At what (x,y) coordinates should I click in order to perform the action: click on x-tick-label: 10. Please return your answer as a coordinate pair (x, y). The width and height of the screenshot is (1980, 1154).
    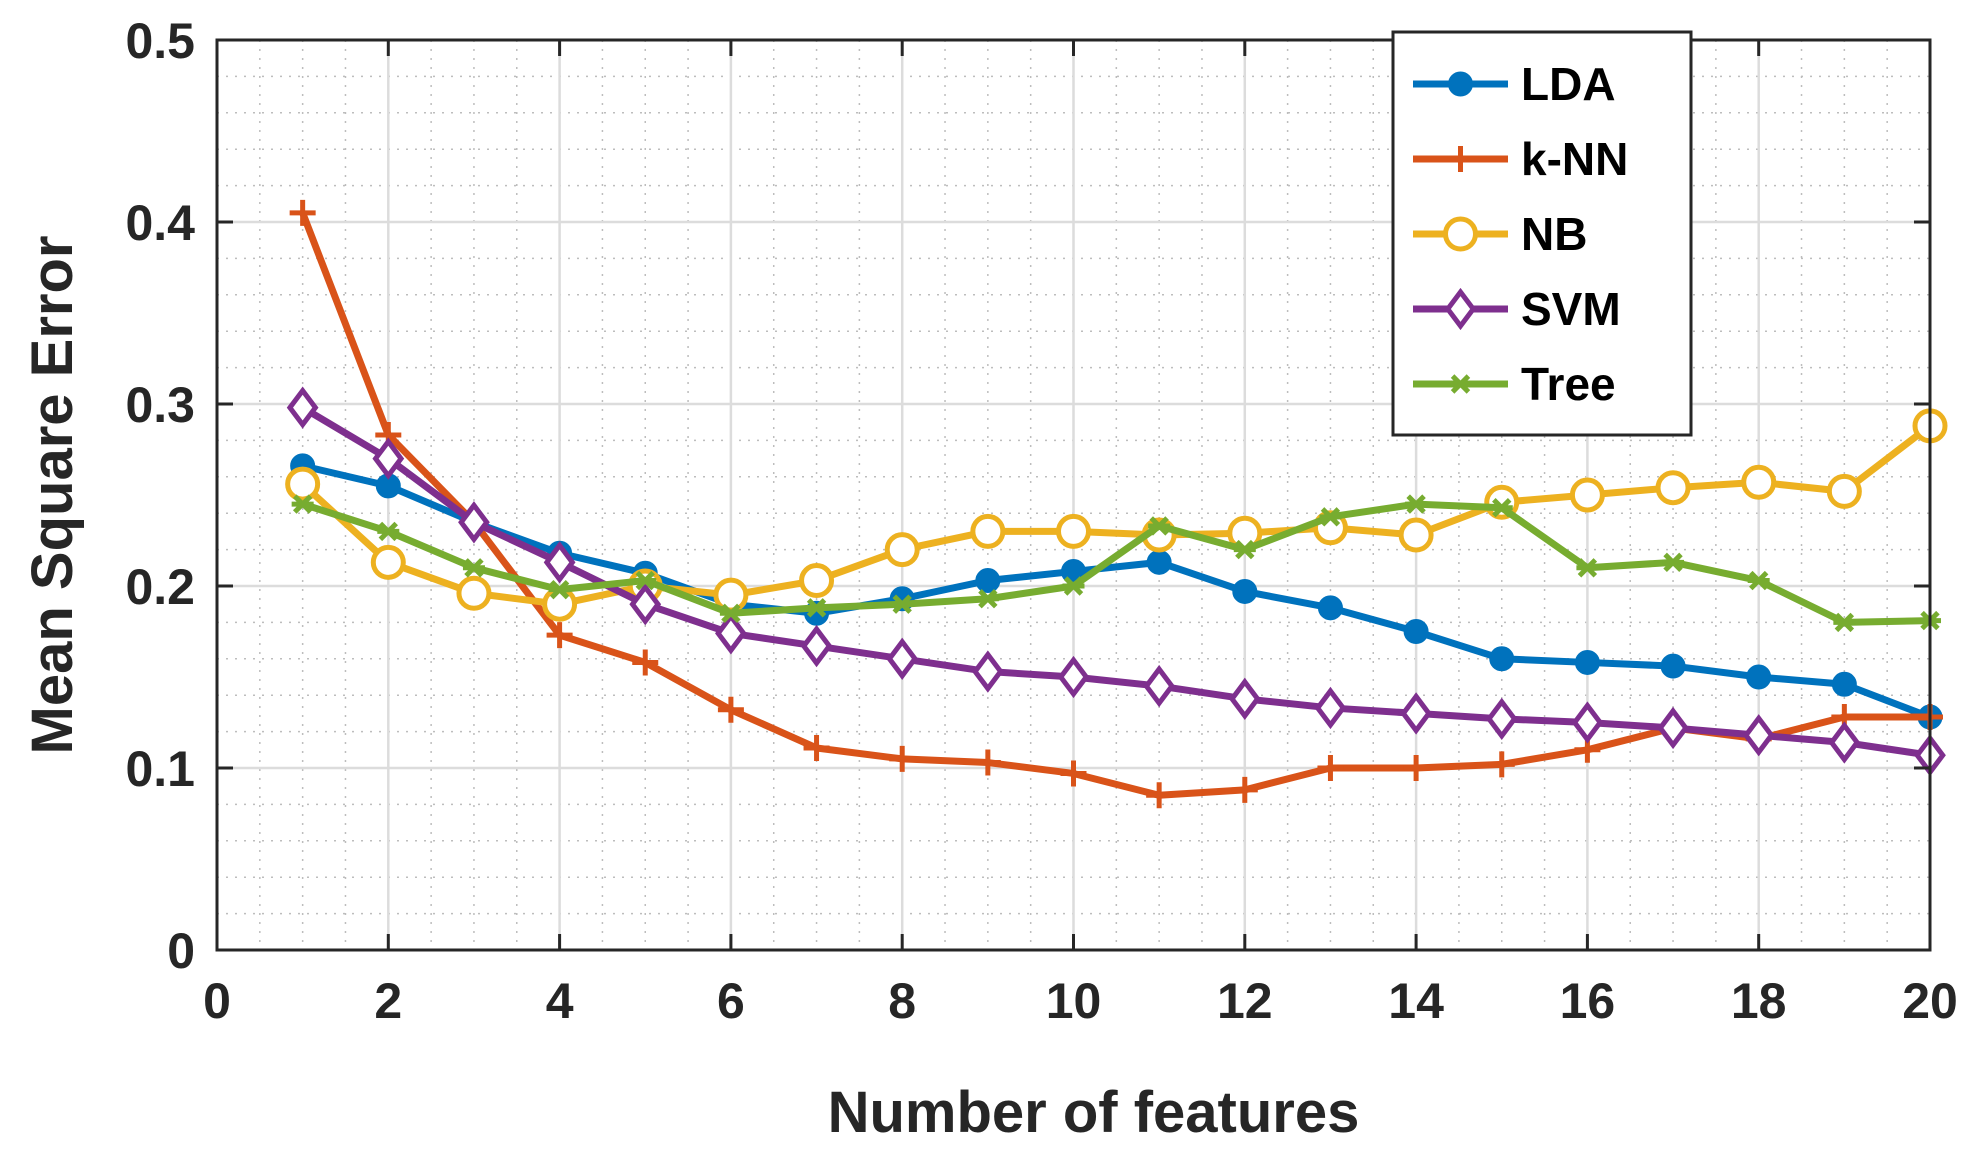
    Looking at the image, I should click on (1074, 1001).